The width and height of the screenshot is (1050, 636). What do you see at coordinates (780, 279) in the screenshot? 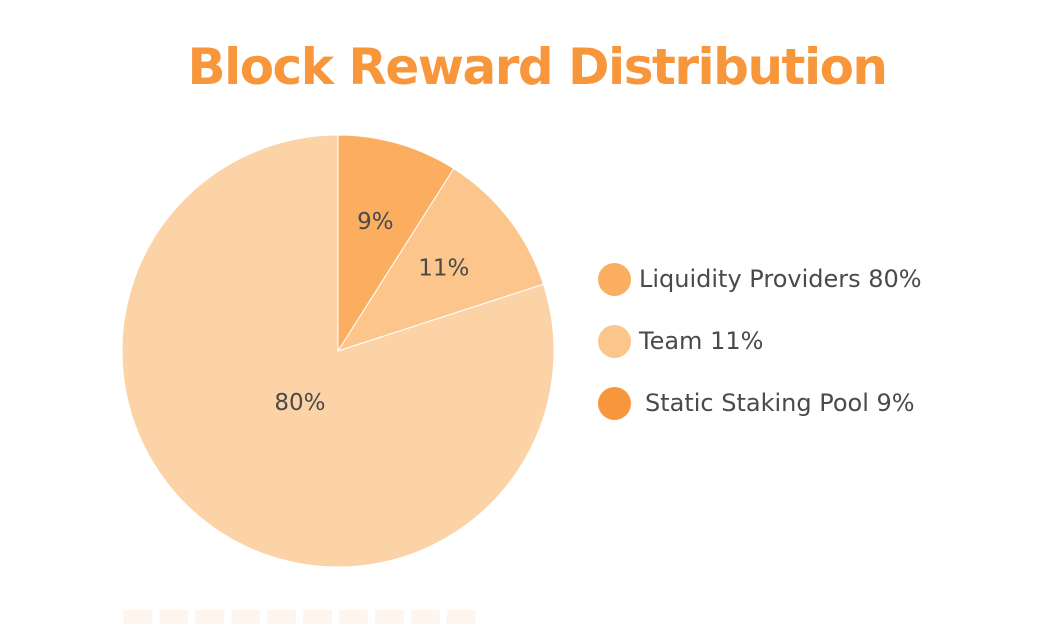
I see `legend-label: Liquidity Providers 80%` at bounding box center [780, 279].